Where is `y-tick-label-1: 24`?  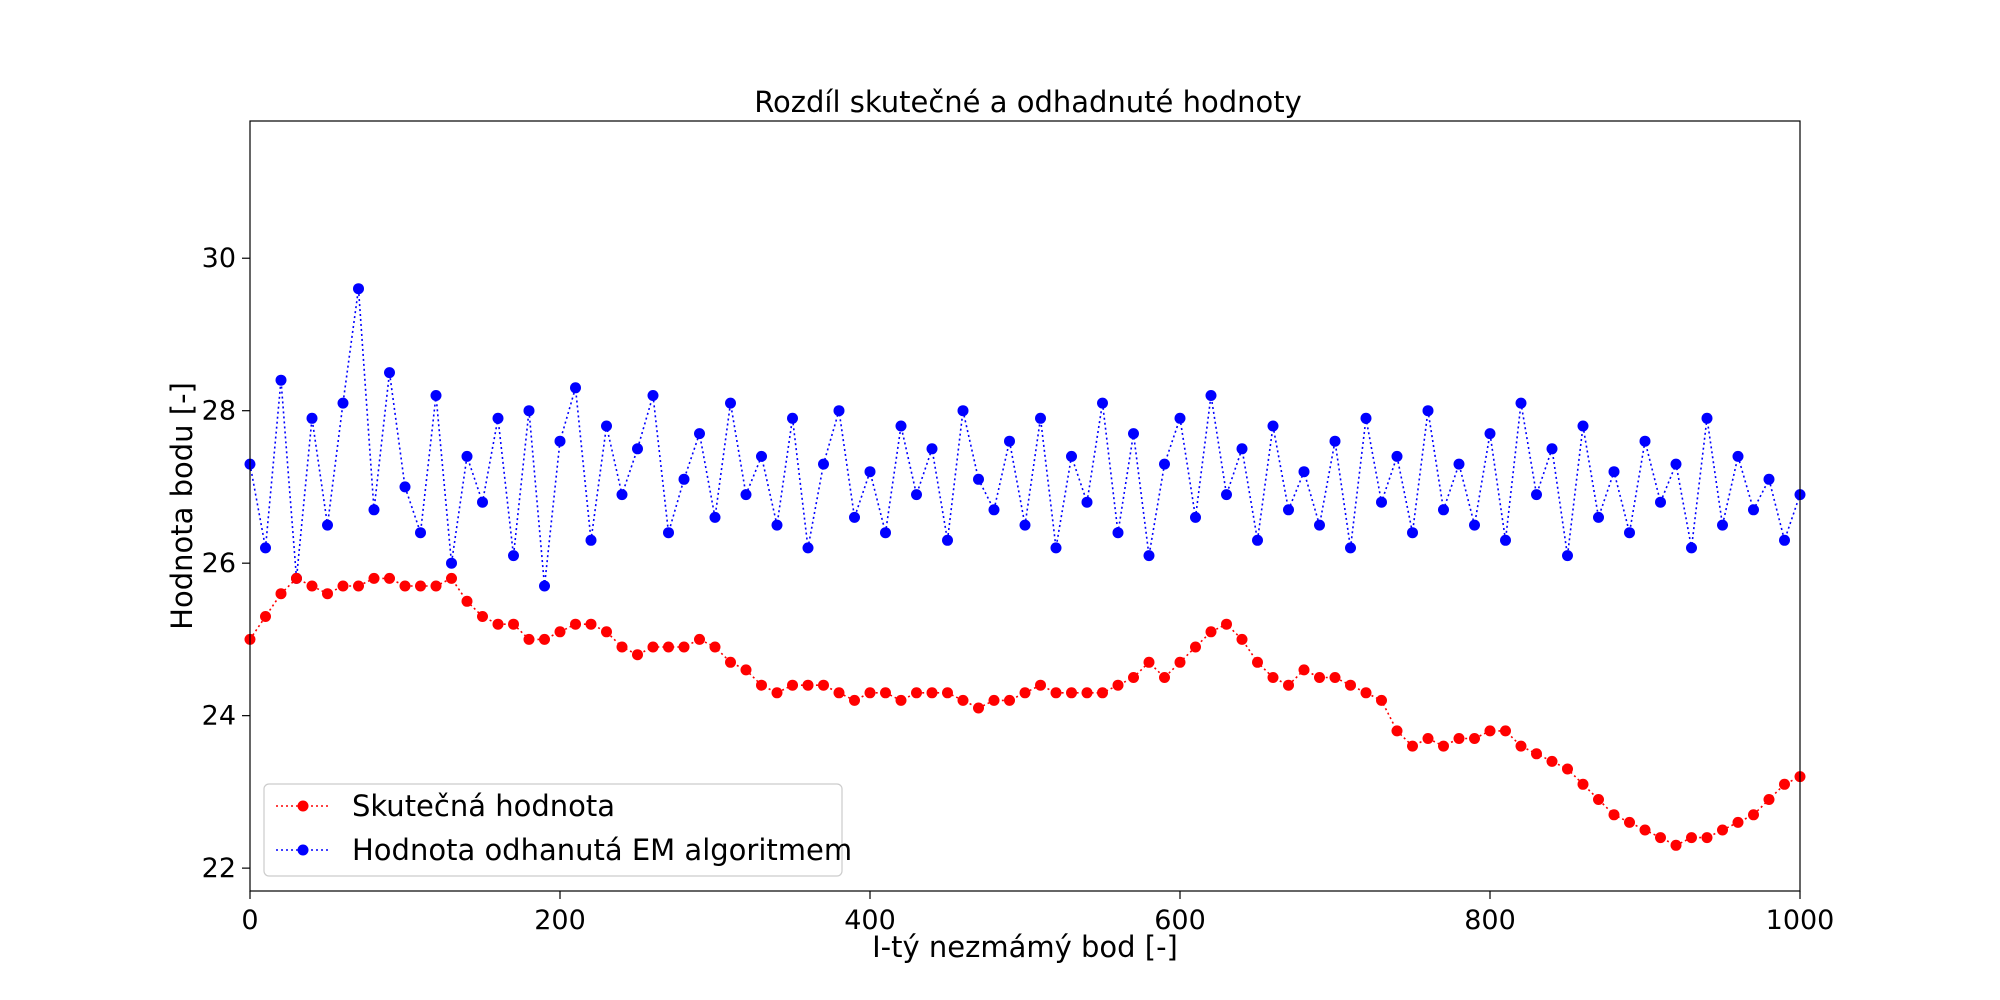 y-tick-label-1: 24 is located at coordinates (219, 716).